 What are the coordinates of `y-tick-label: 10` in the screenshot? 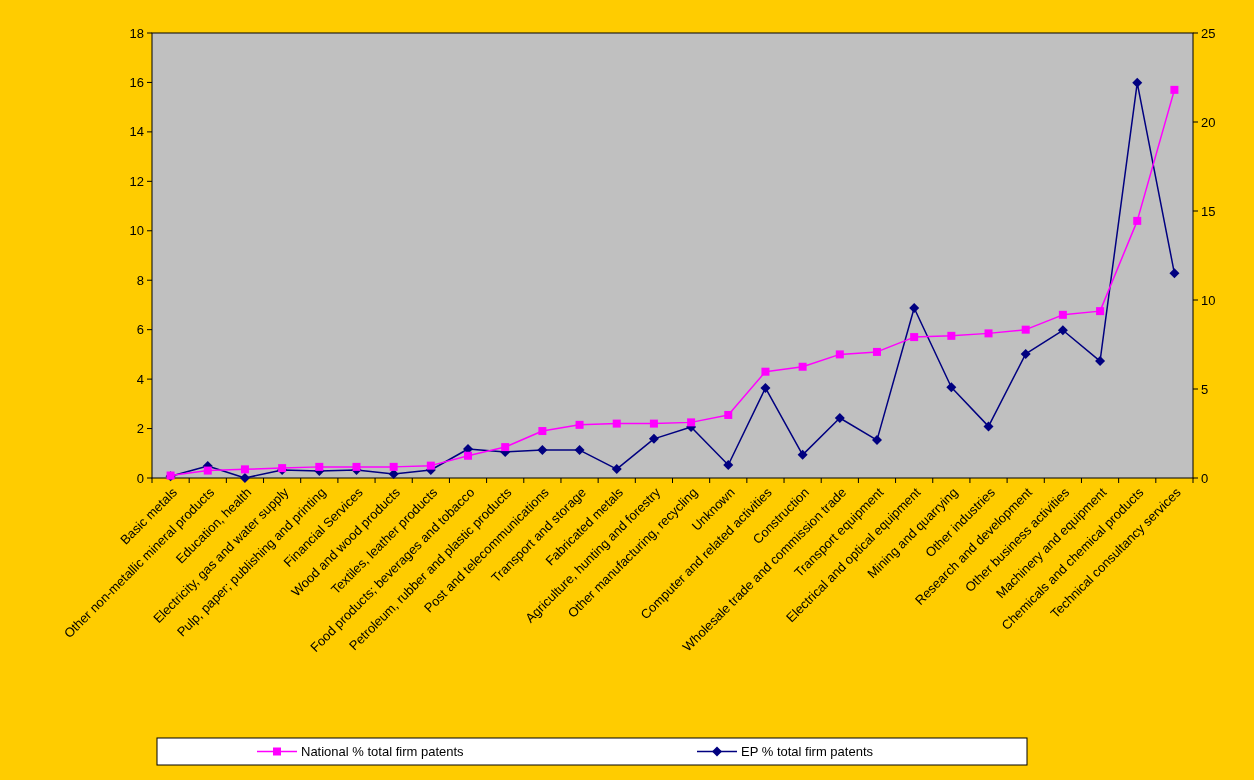 It's located at (136, 231).